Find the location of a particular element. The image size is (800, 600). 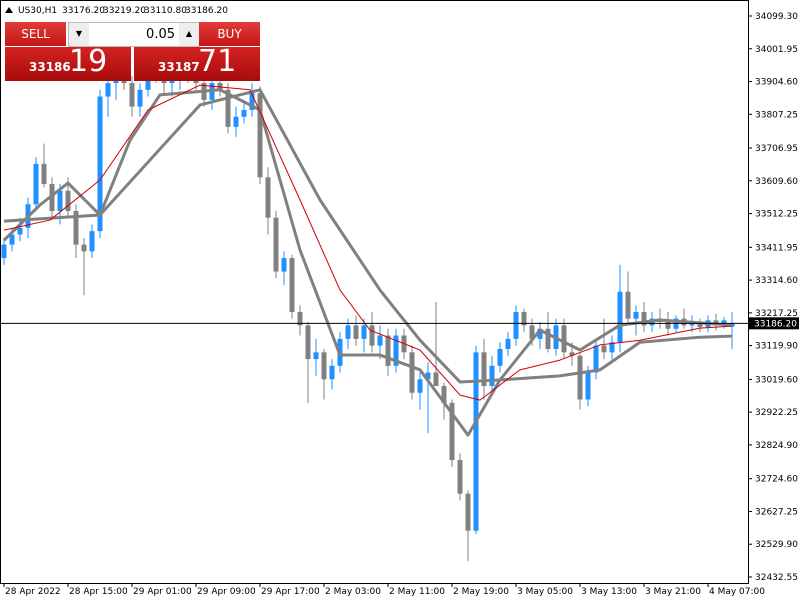

x-tick-label: 2 May 19:00 is located at coordinates (481, 592).